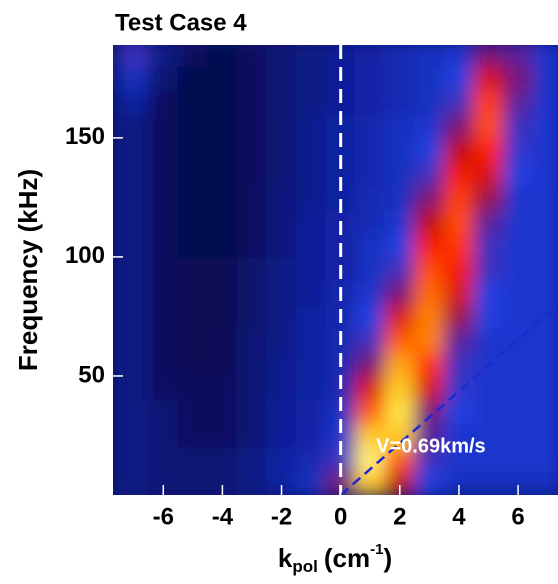 The width and height of the screenshot is (558, 584). What do you see at coordinates (387, 558) in the screenshot?
I see `x-label-close: )` at bounding box center [387, 558].